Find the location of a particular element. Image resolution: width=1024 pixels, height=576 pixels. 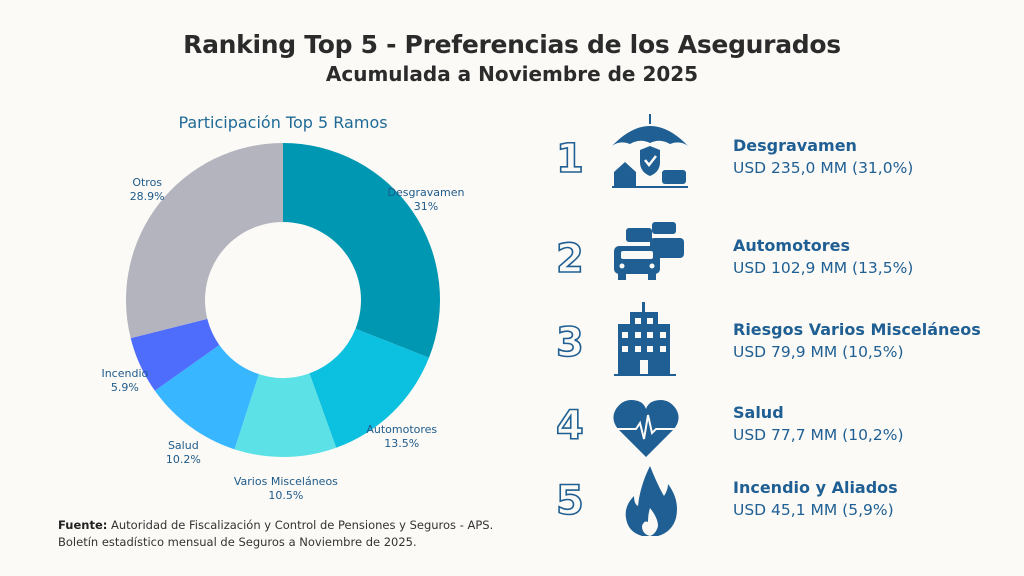

rank-number: 5 is located at coordinates (569, 501).